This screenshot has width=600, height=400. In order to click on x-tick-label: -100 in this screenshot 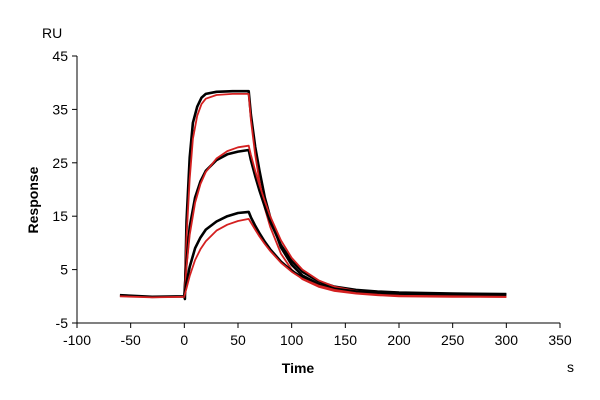, I will do `click(77, 340)`.